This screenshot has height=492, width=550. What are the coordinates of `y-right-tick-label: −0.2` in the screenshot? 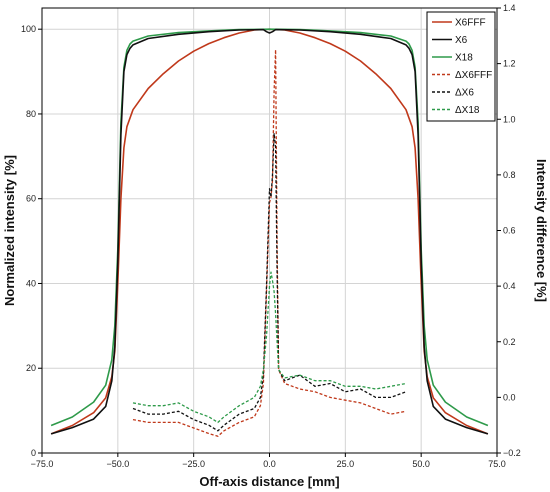 It's located at (512, 453).